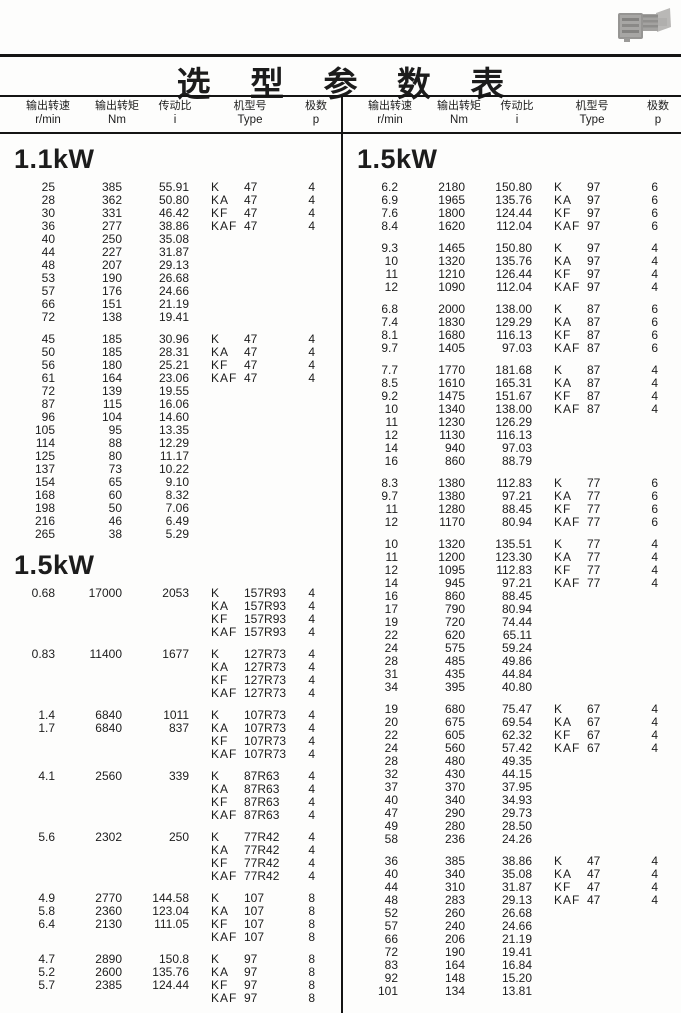 This screenshot has height=1013, width=681. I want to click on cell-ratio: 25.21, so click(173, 365).